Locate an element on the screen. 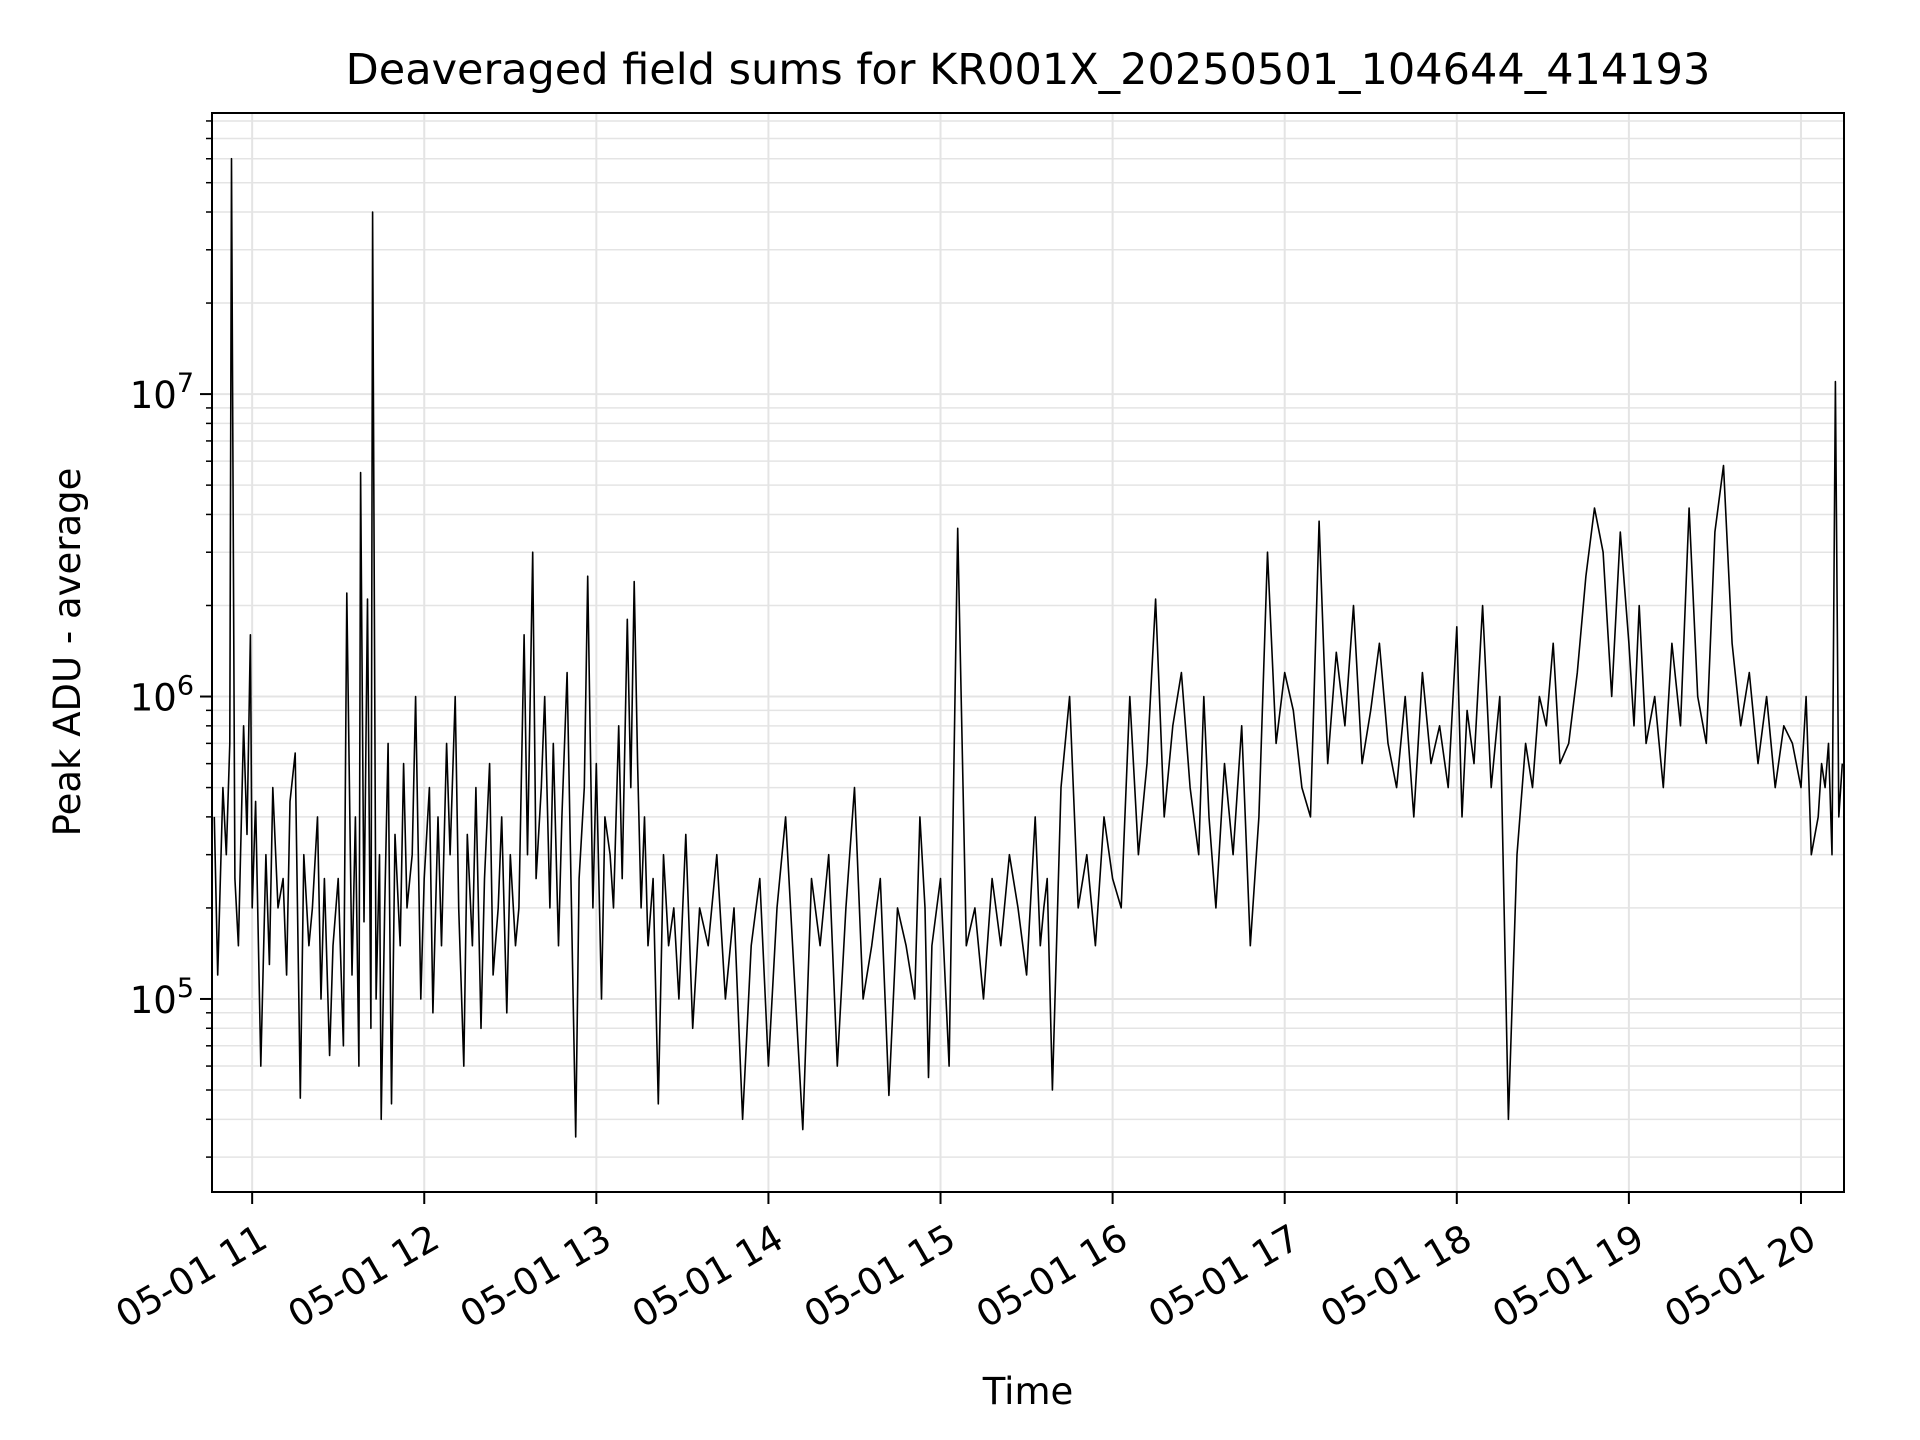  y-axis-label: Peak ADU - average is located at coordinates (67, 652).